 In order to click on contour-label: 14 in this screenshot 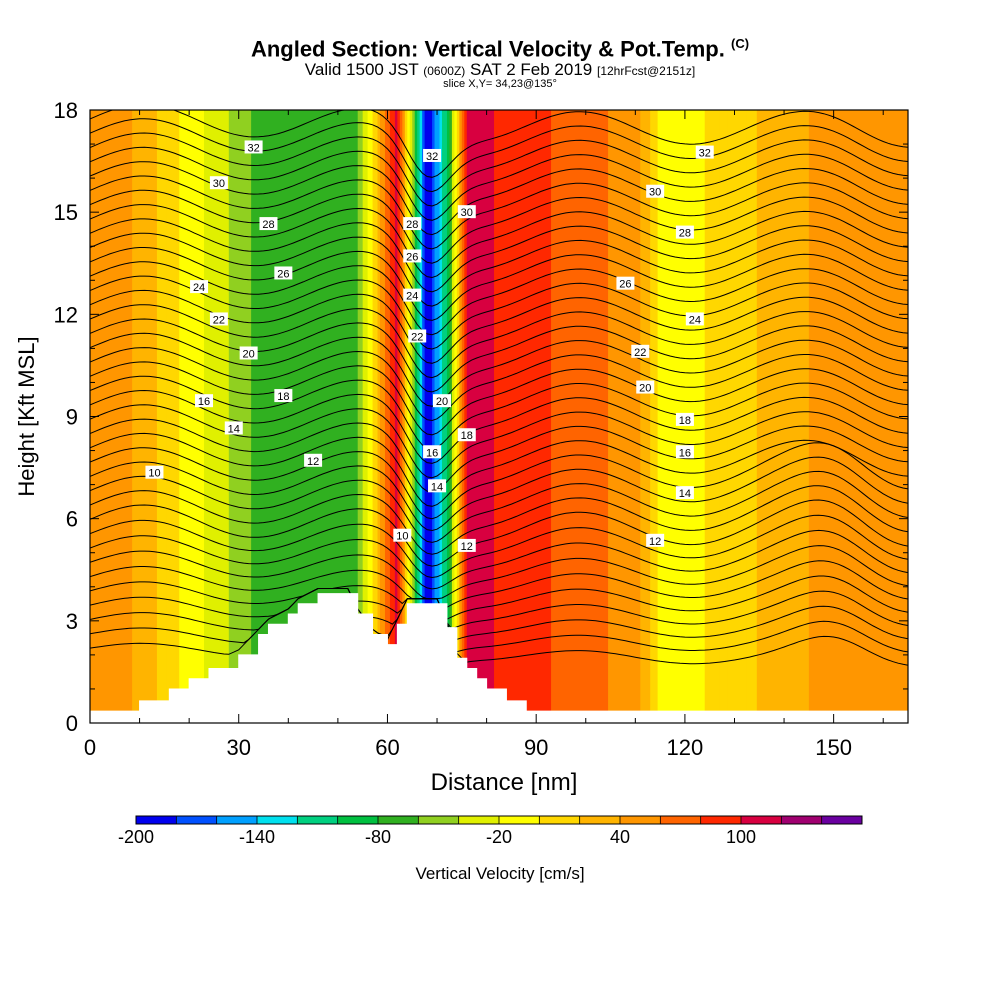, I will do `click(233, 428)`.